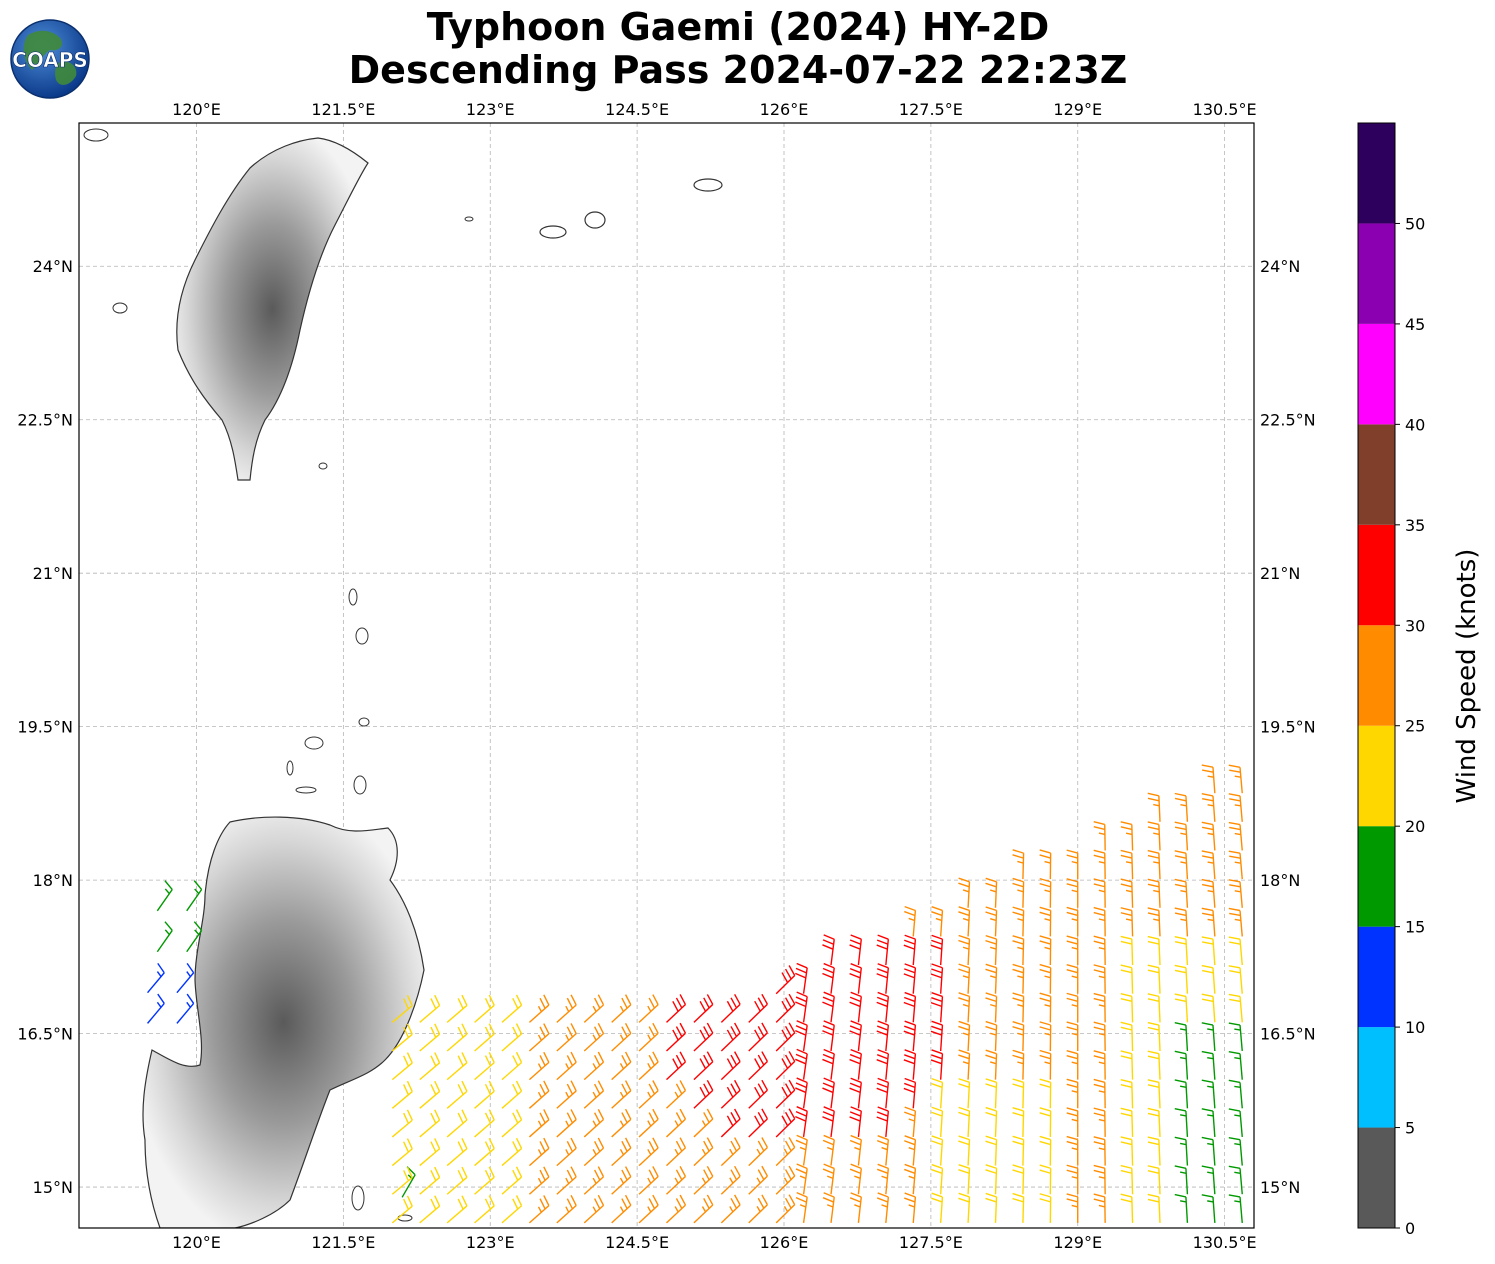  I want to click on lon-tick-label-top: 121.5°E, so click(343, 109).